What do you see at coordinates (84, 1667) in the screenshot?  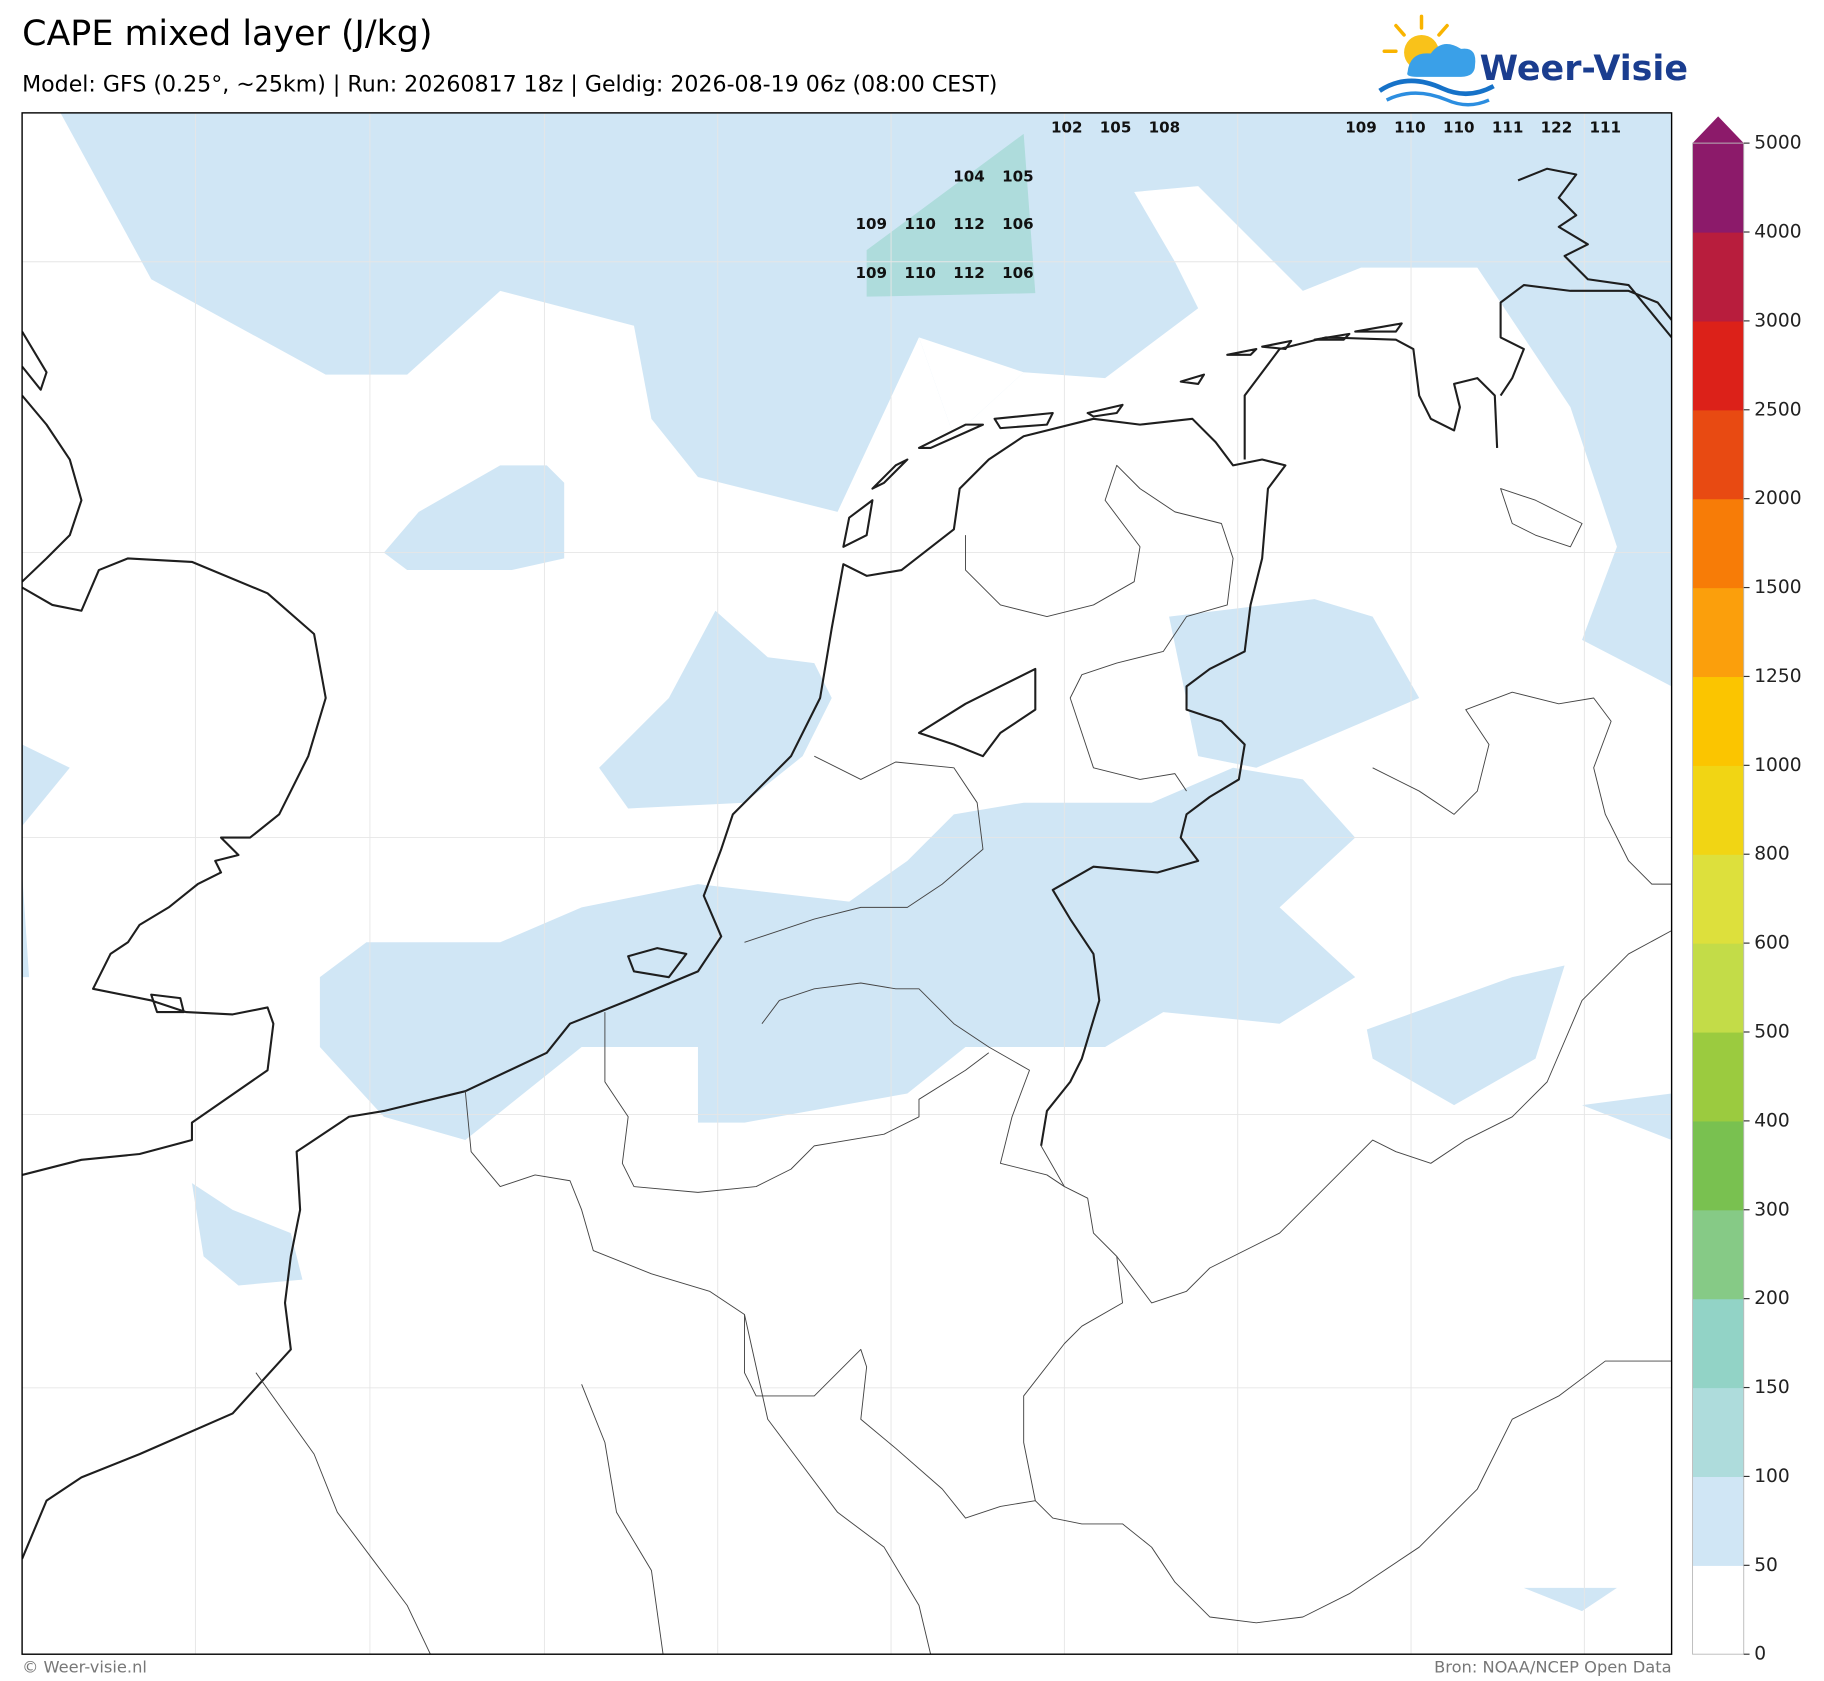 I see `footer-left: © Weer-visie.nl` at bounding box center [84, 1667].